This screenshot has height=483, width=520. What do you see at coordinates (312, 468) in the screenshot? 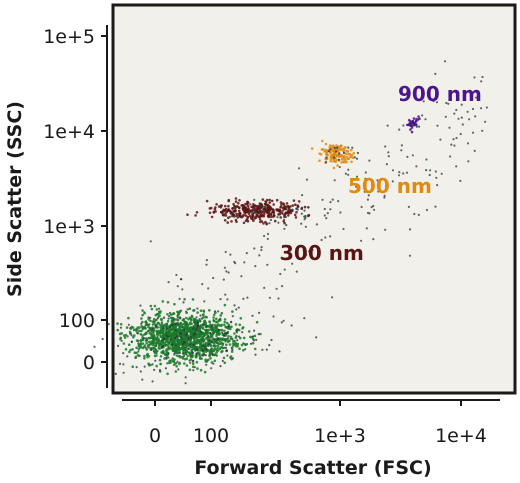
I see `x-axis-title: Forward Scatter (FSC)` at bounding box center [312, 468].